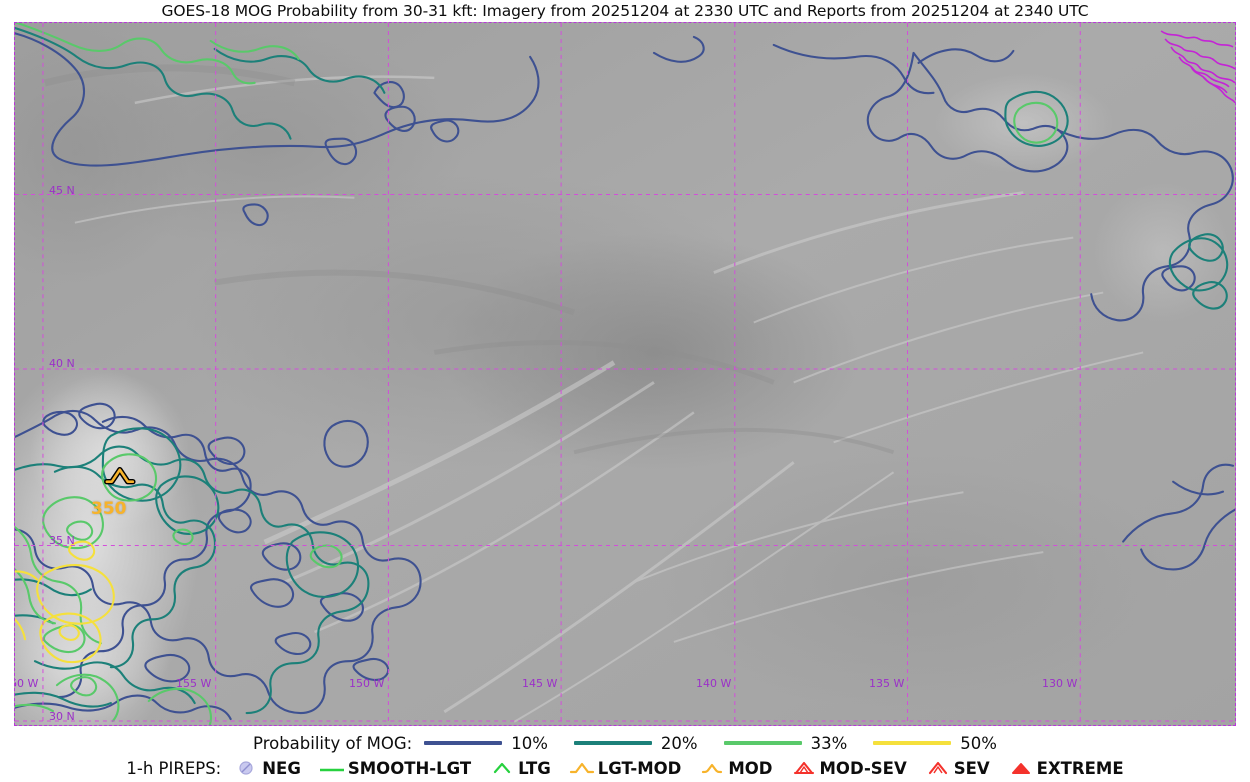  Describe the element at coordinates (62, 190) in the screenshot. I see `lat-label-45n: 45 N` at that location.